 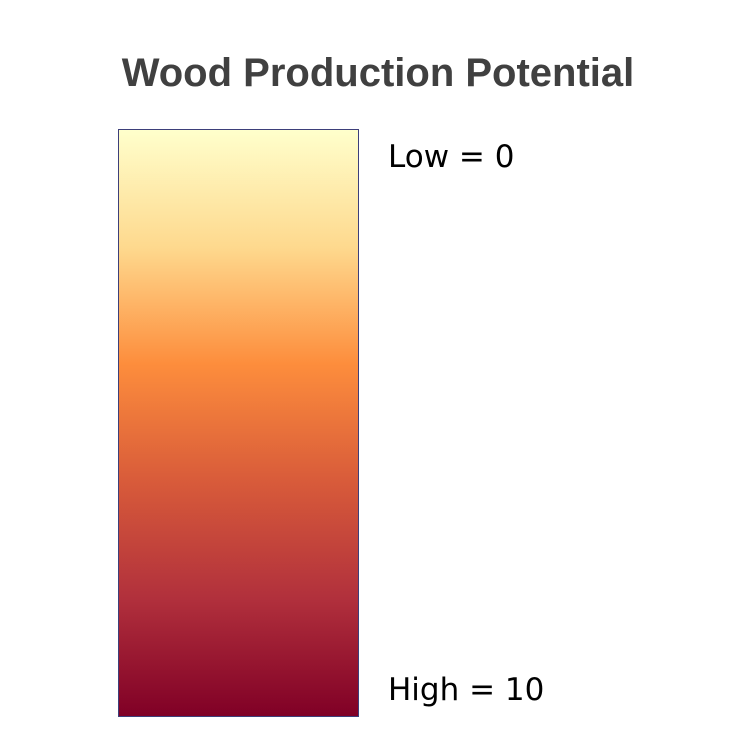 What do you see at coordinates (466, 690) in the screenshot?
I see `high-label: High = 10` at bounding box center [466, 690].